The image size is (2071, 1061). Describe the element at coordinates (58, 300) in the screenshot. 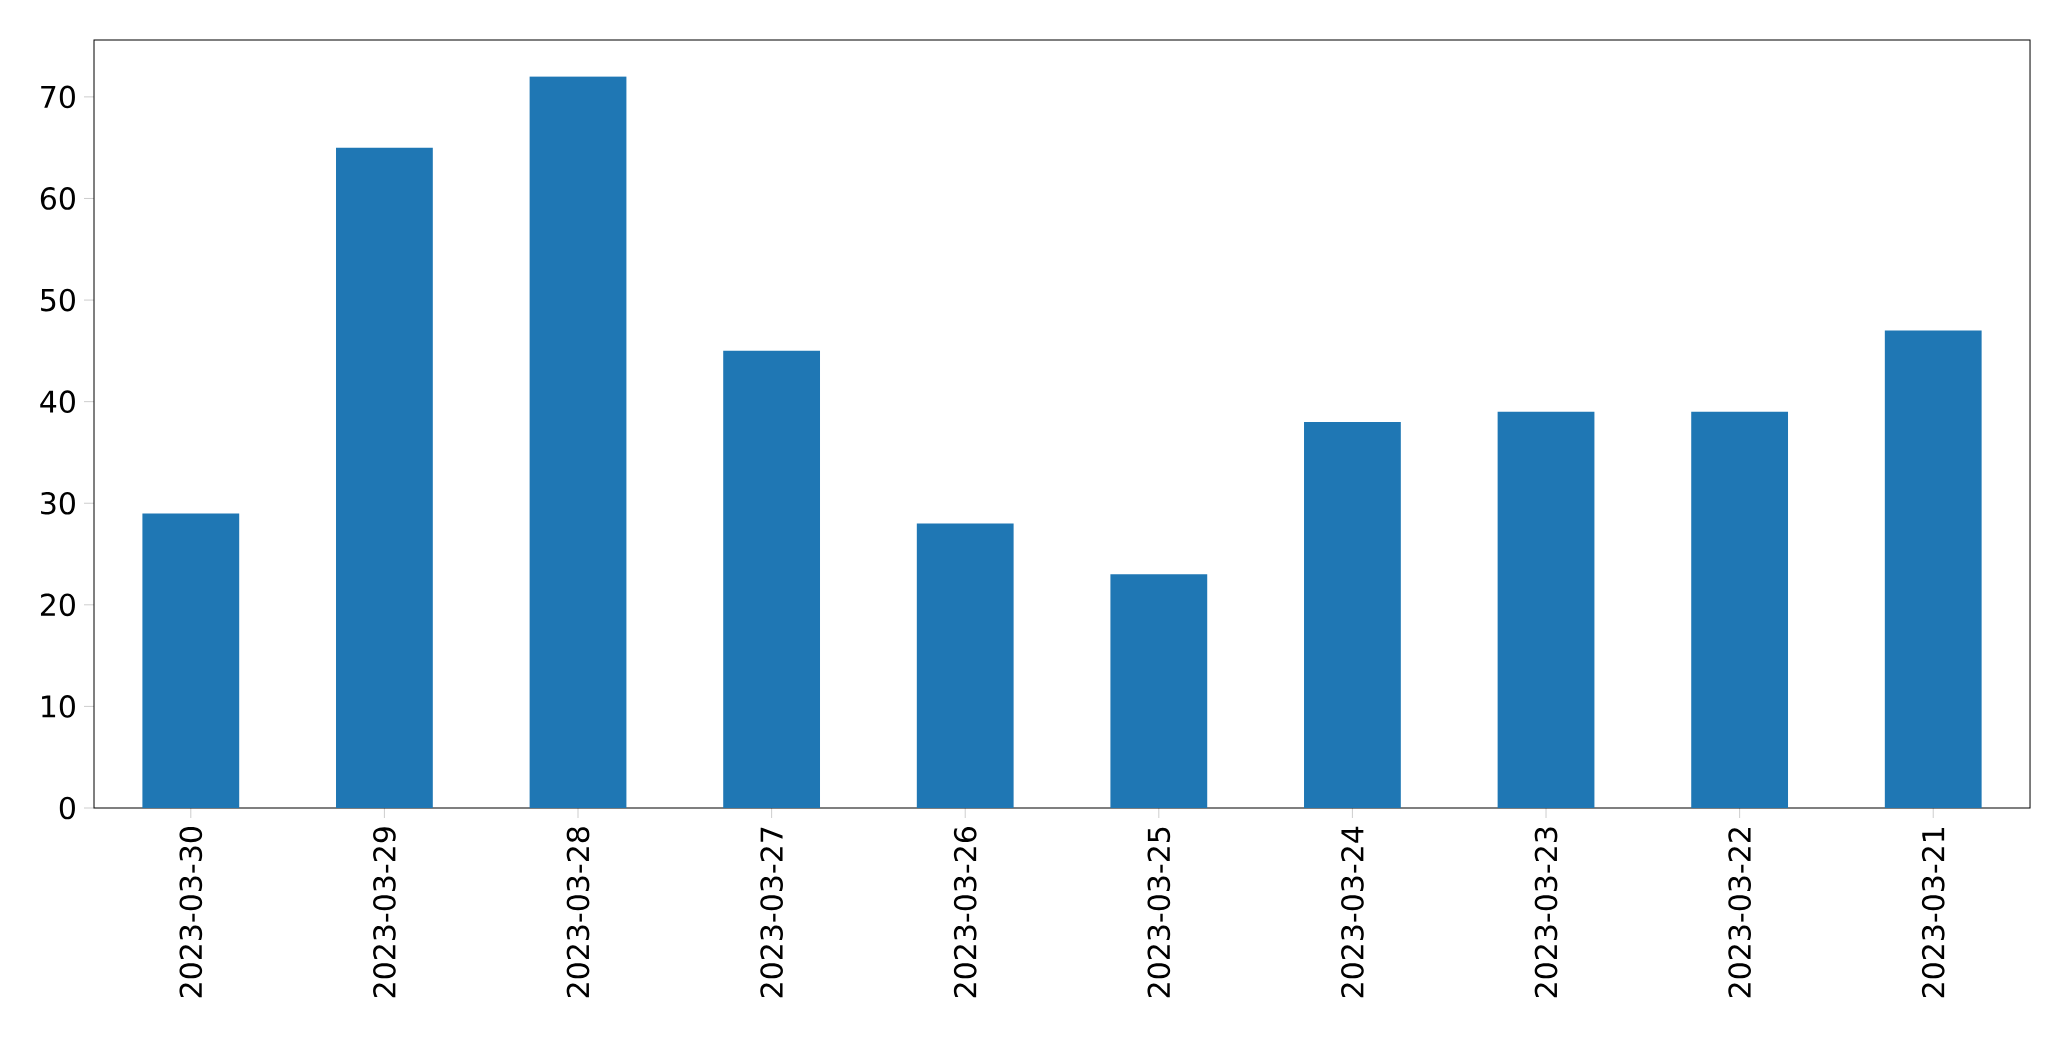

I see `y-tick-label: 50` at that location.